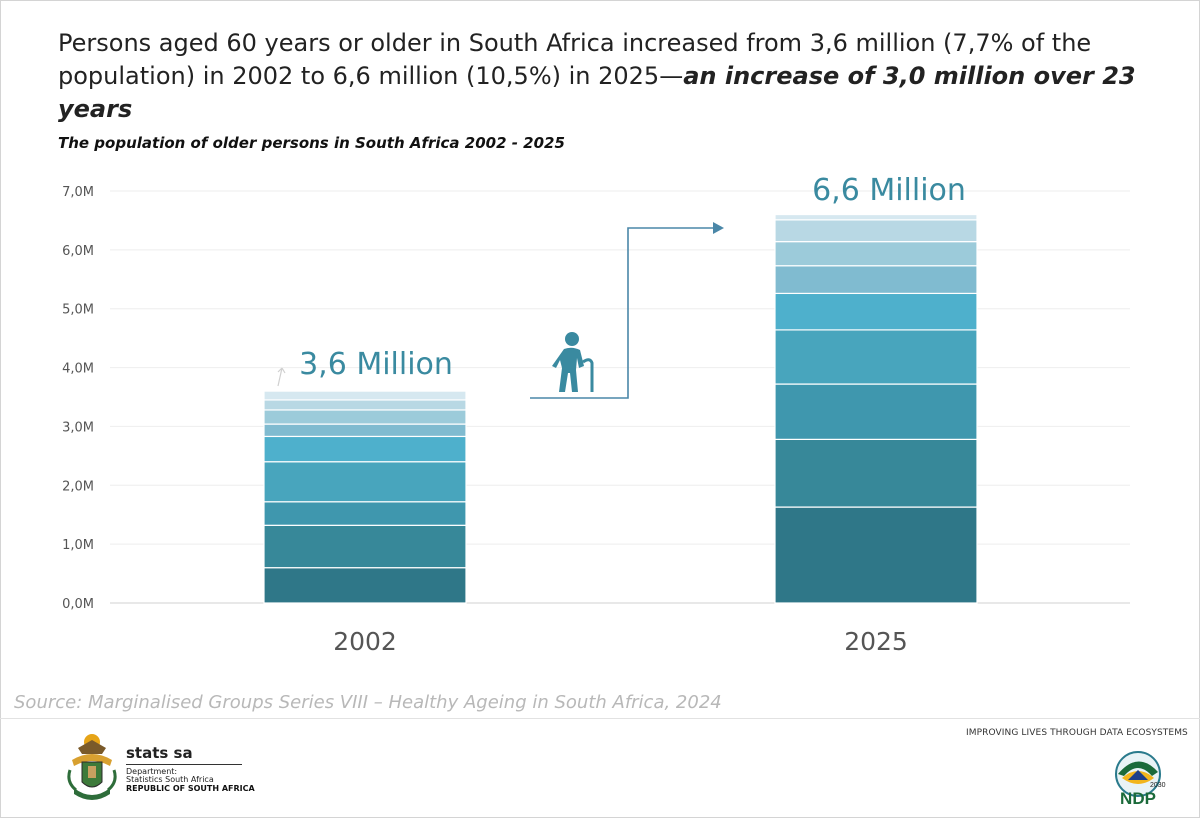  I want to click on dept-line-1: Department:, so click(152, 771).